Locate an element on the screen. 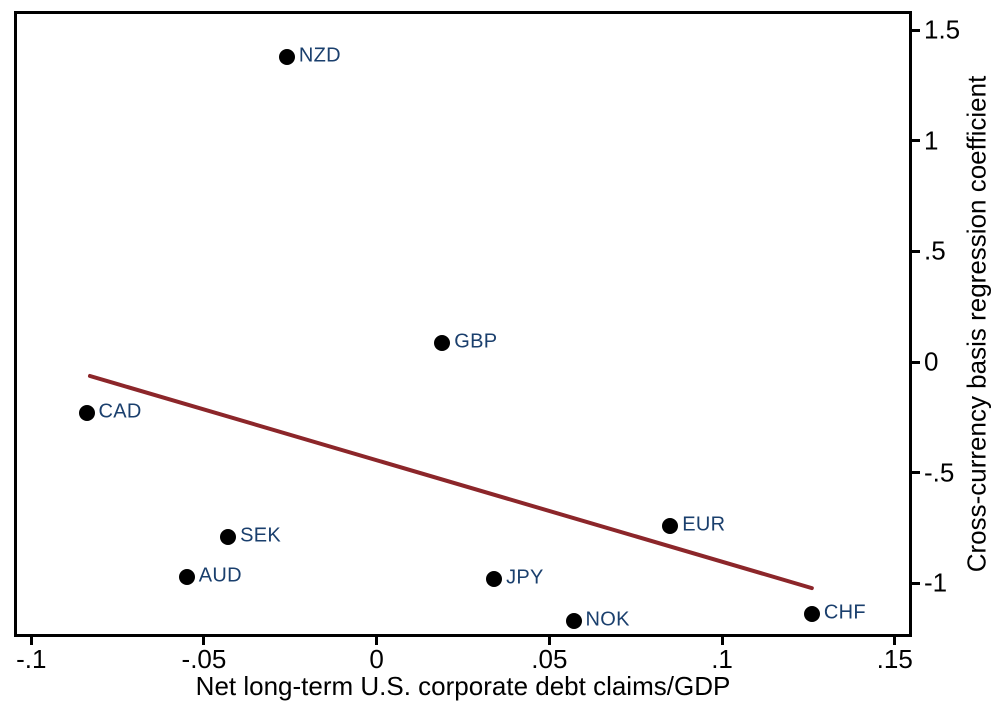  data-point-aud is located at coordinates (186, 576).